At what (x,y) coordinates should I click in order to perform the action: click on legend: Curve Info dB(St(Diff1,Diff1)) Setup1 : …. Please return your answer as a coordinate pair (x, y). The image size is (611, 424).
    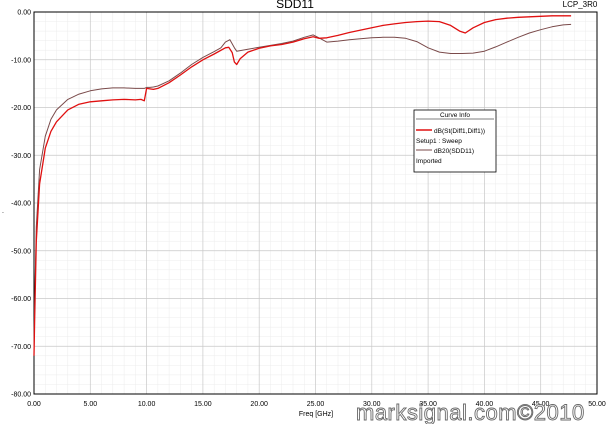
    Looking at the image, I should click on (455, 141).